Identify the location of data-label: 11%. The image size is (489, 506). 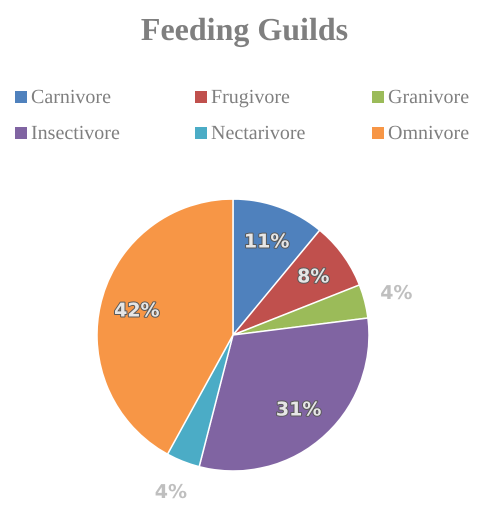
(267, 241).